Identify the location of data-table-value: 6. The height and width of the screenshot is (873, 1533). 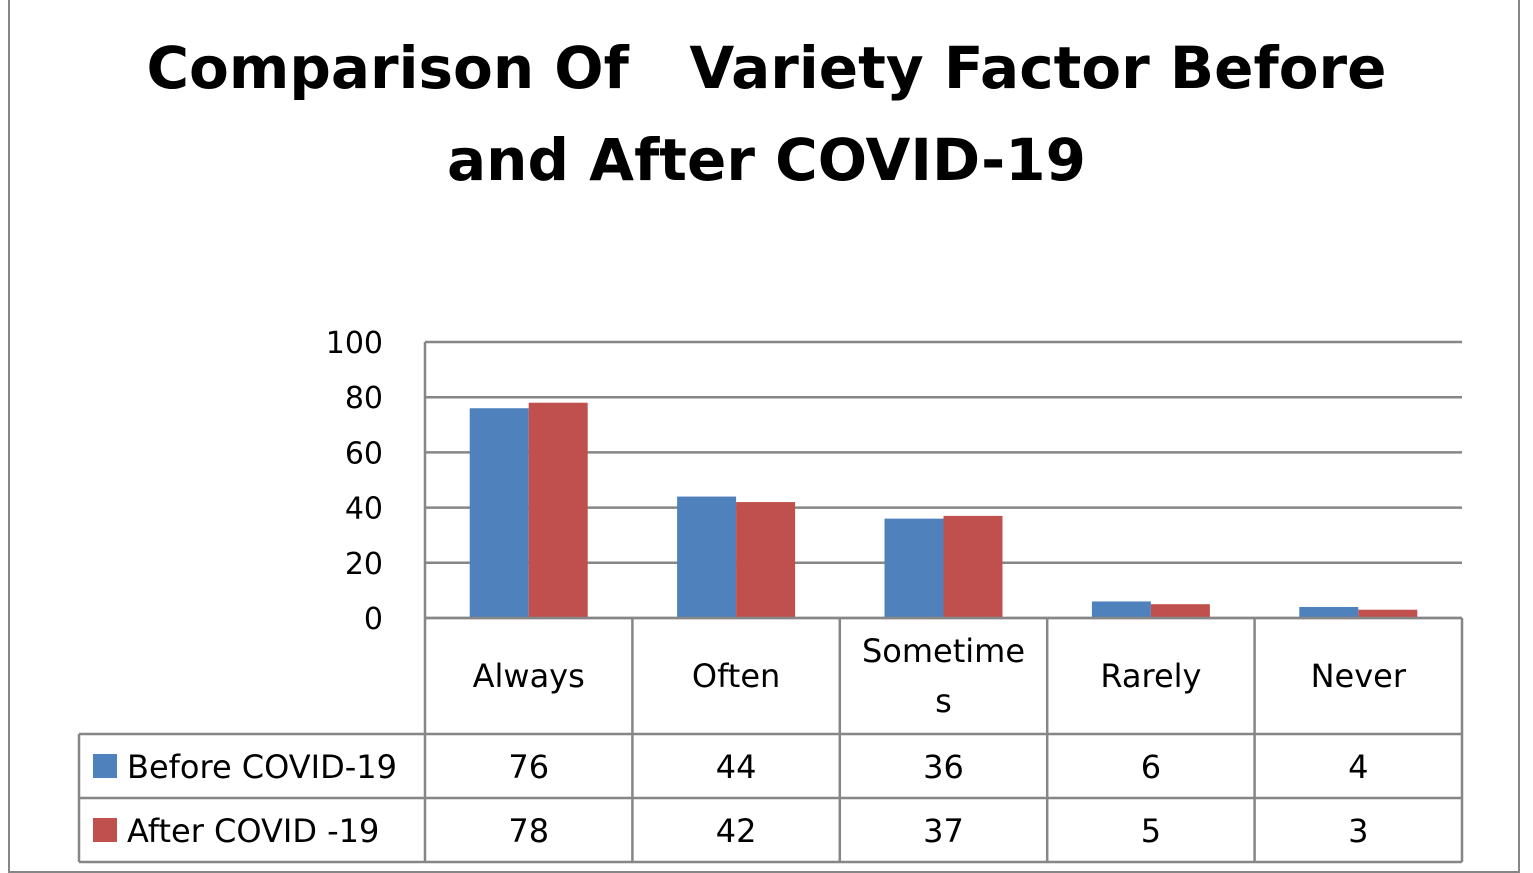
(1151, 767).